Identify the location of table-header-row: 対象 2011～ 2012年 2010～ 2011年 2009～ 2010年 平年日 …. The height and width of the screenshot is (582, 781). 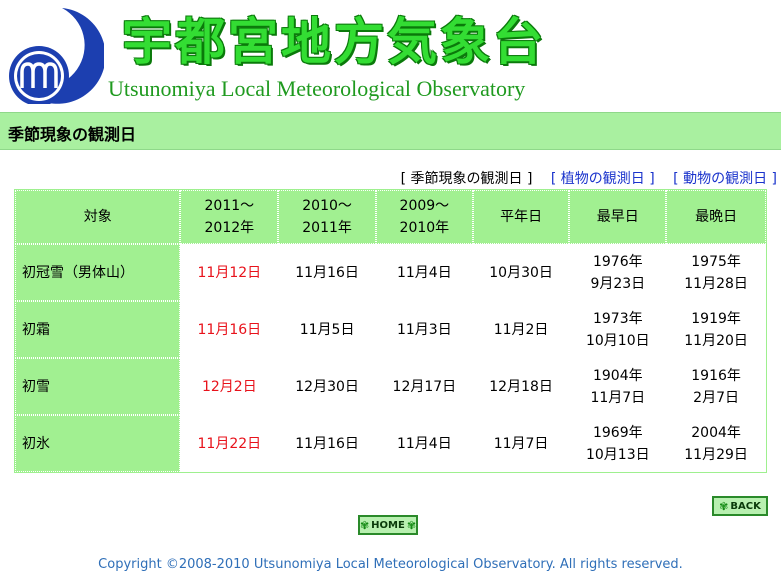
(390, 217).